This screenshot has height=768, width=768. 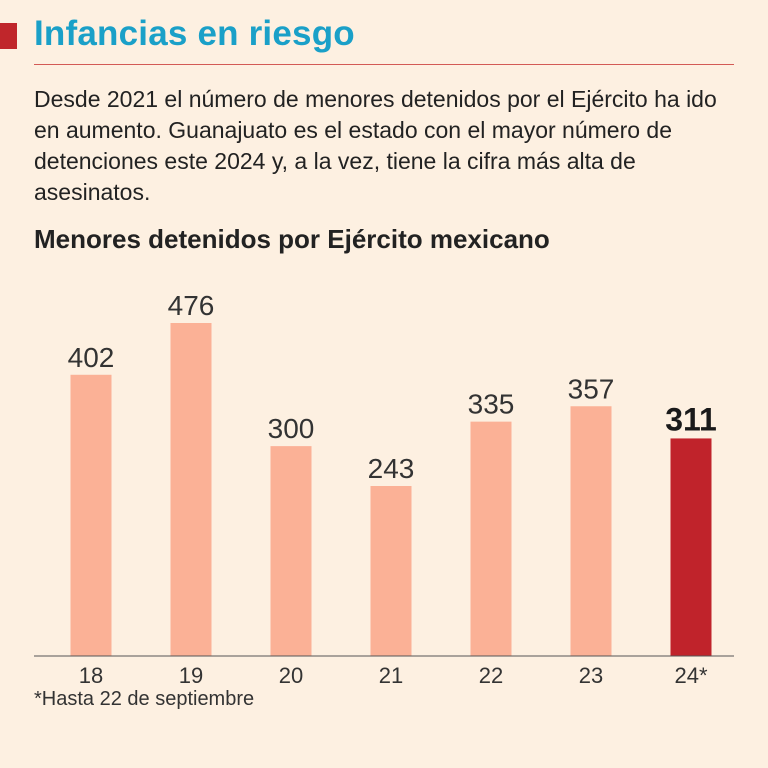 What do you see at coordinates (191, 675) in the screenshot?
I see `x-tick-label: 19` at bounding box center [191, 675].